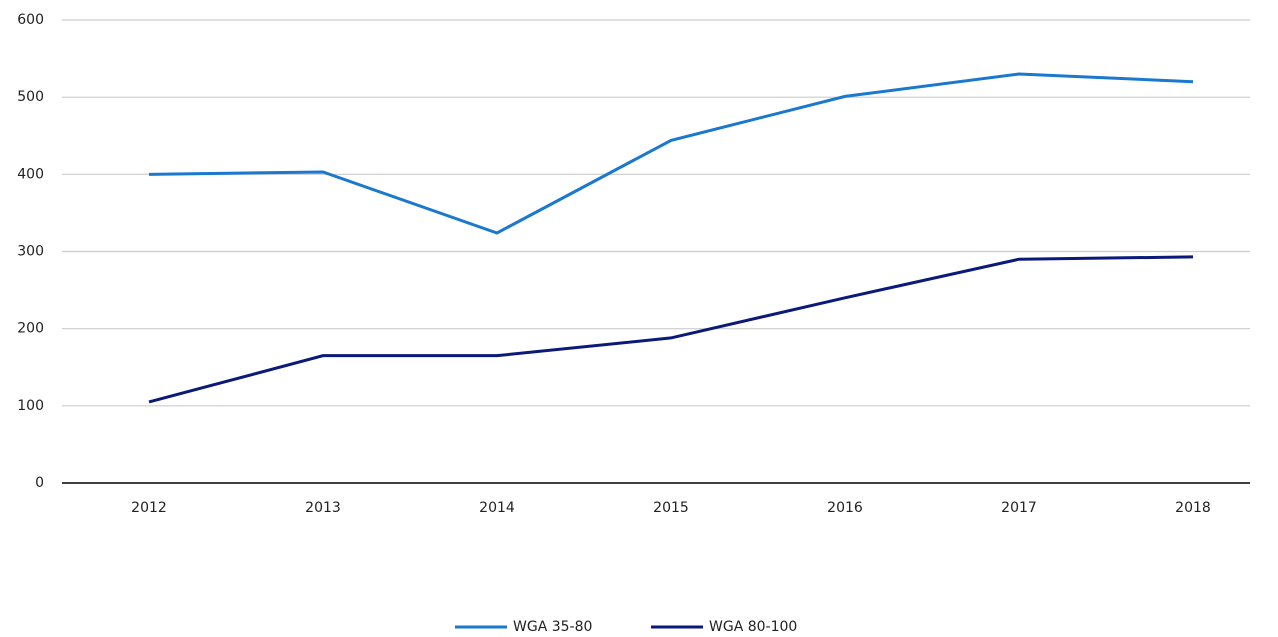  Describe the element at coordinates (497, 508) in the screenshot. I see `x-tick-label: 2014` at that location.